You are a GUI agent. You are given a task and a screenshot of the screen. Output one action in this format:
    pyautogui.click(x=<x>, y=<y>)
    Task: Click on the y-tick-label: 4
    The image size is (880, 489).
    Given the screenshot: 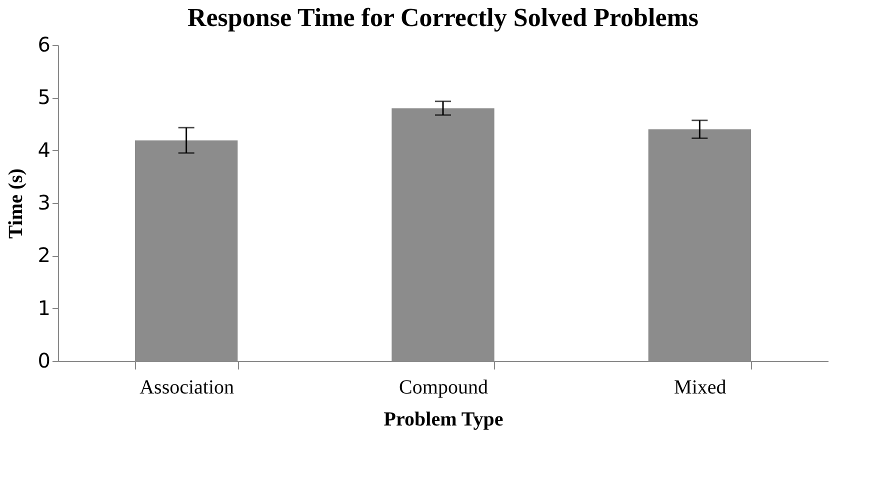 What is the action you would take?
    pyautogui.click(x=44, y=150)
    